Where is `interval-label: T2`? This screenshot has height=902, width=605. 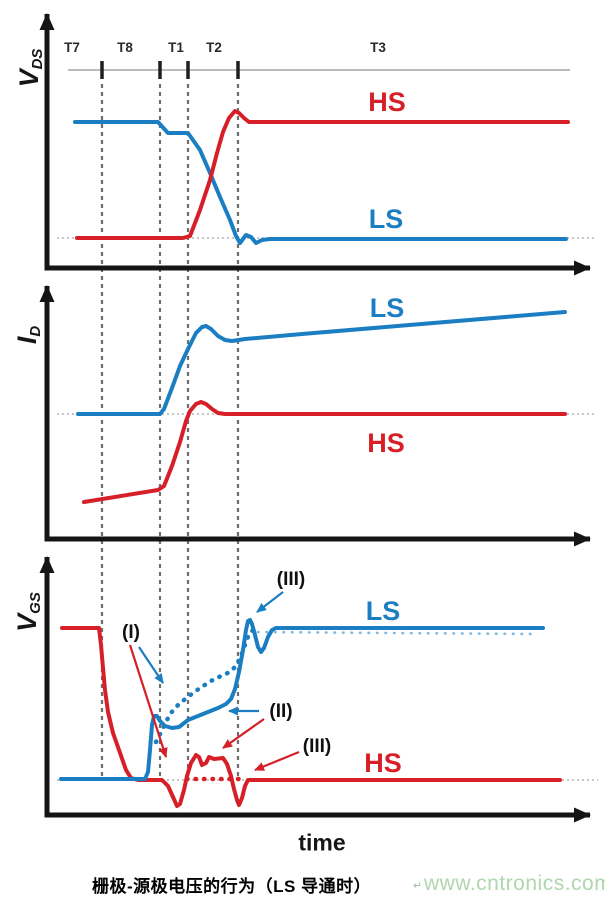
interval-label: T2 is located at coordinates (214, 47).